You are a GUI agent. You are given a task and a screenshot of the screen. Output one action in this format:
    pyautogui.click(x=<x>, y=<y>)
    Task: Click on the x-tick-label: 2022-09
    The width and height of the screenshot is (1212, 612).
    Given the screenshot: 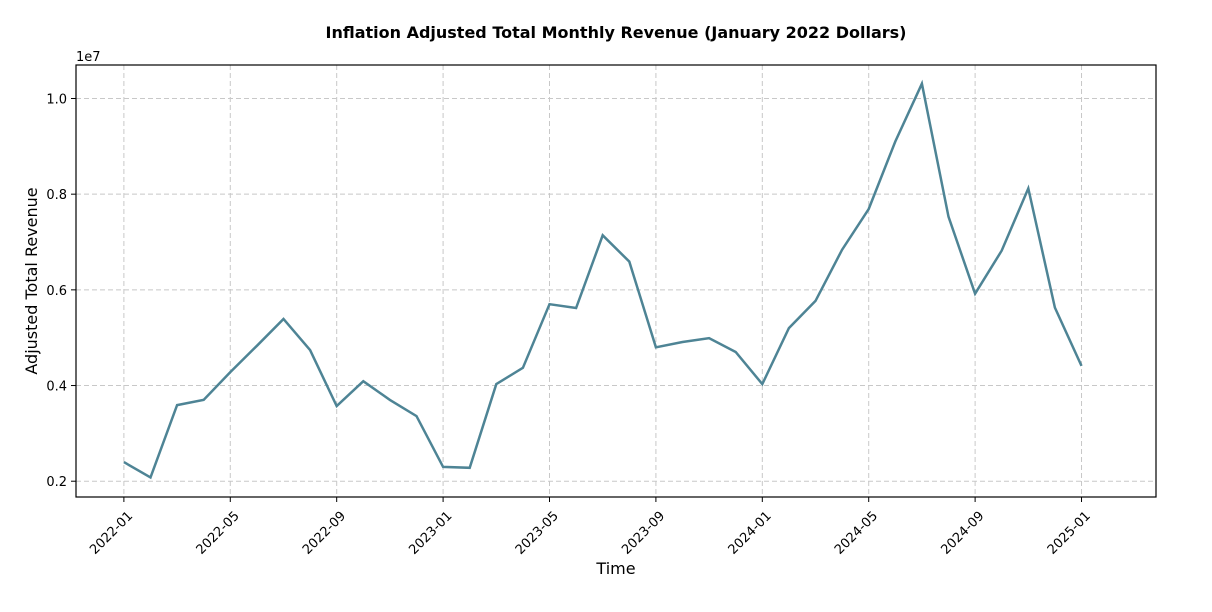 What is the action you would take?
    pyautogui.click(x=324, y=533)
    